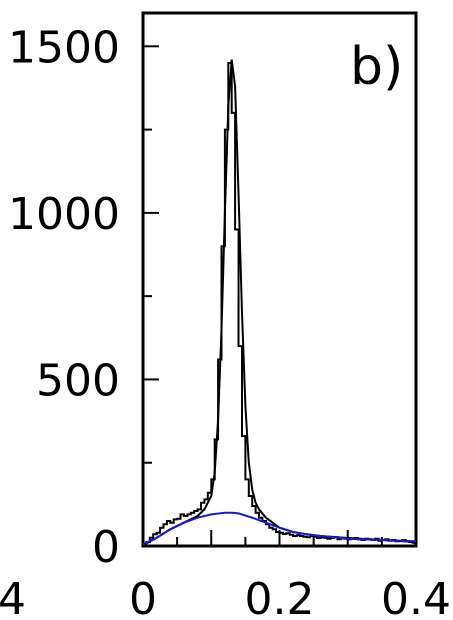 The image size is (453, 620). What do you see at coordinates (225, 597) in the screenshot?
I see `x-tick-labels: 0 0.2 0.4 4` at bounding box center [225, 597].